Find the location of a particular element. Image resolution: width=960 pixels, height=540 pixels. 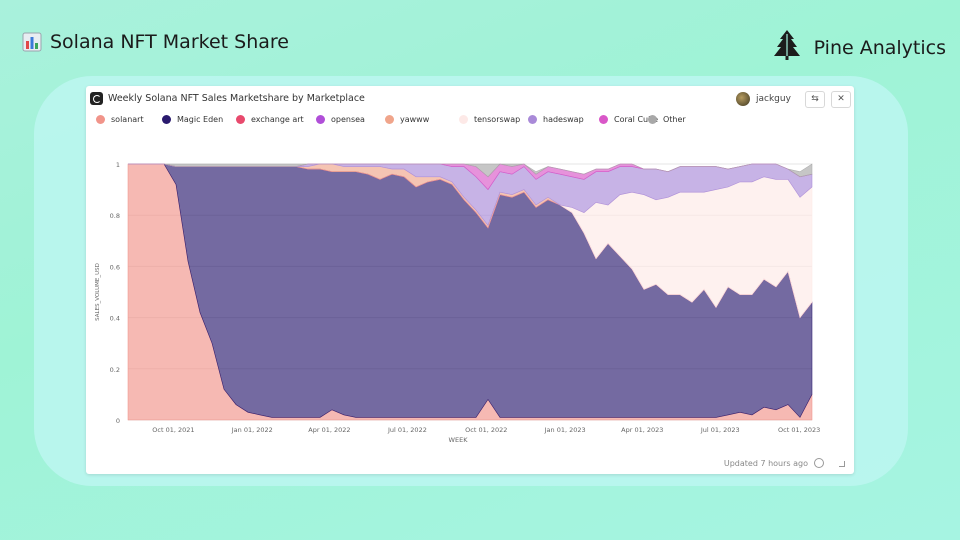

legend-label: tensorswap is located at coordinates (497, 119).